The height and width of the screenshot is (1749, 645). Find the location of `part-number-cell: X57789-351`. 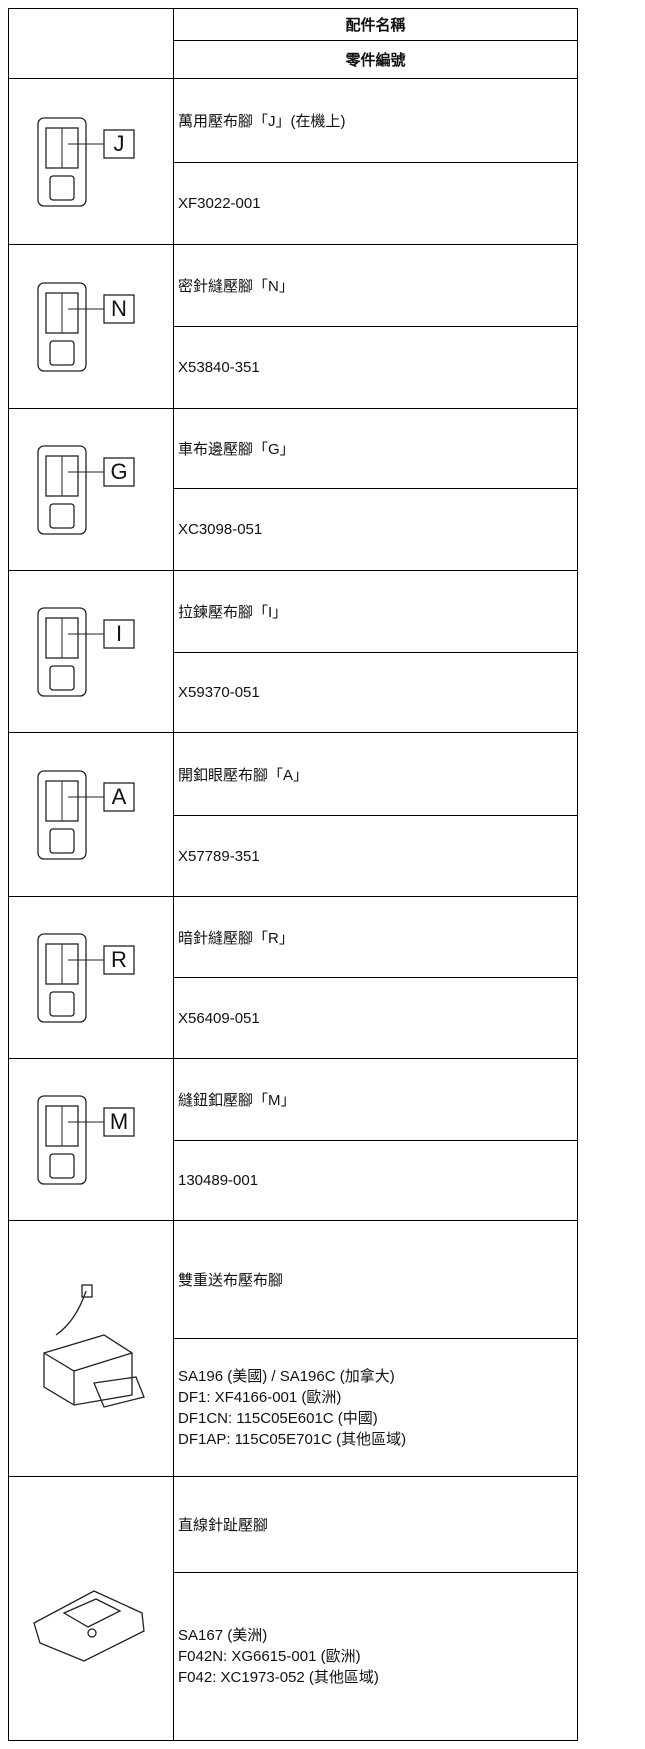

part-number-cell: X57789-351 is located at coordinates (375, 856).